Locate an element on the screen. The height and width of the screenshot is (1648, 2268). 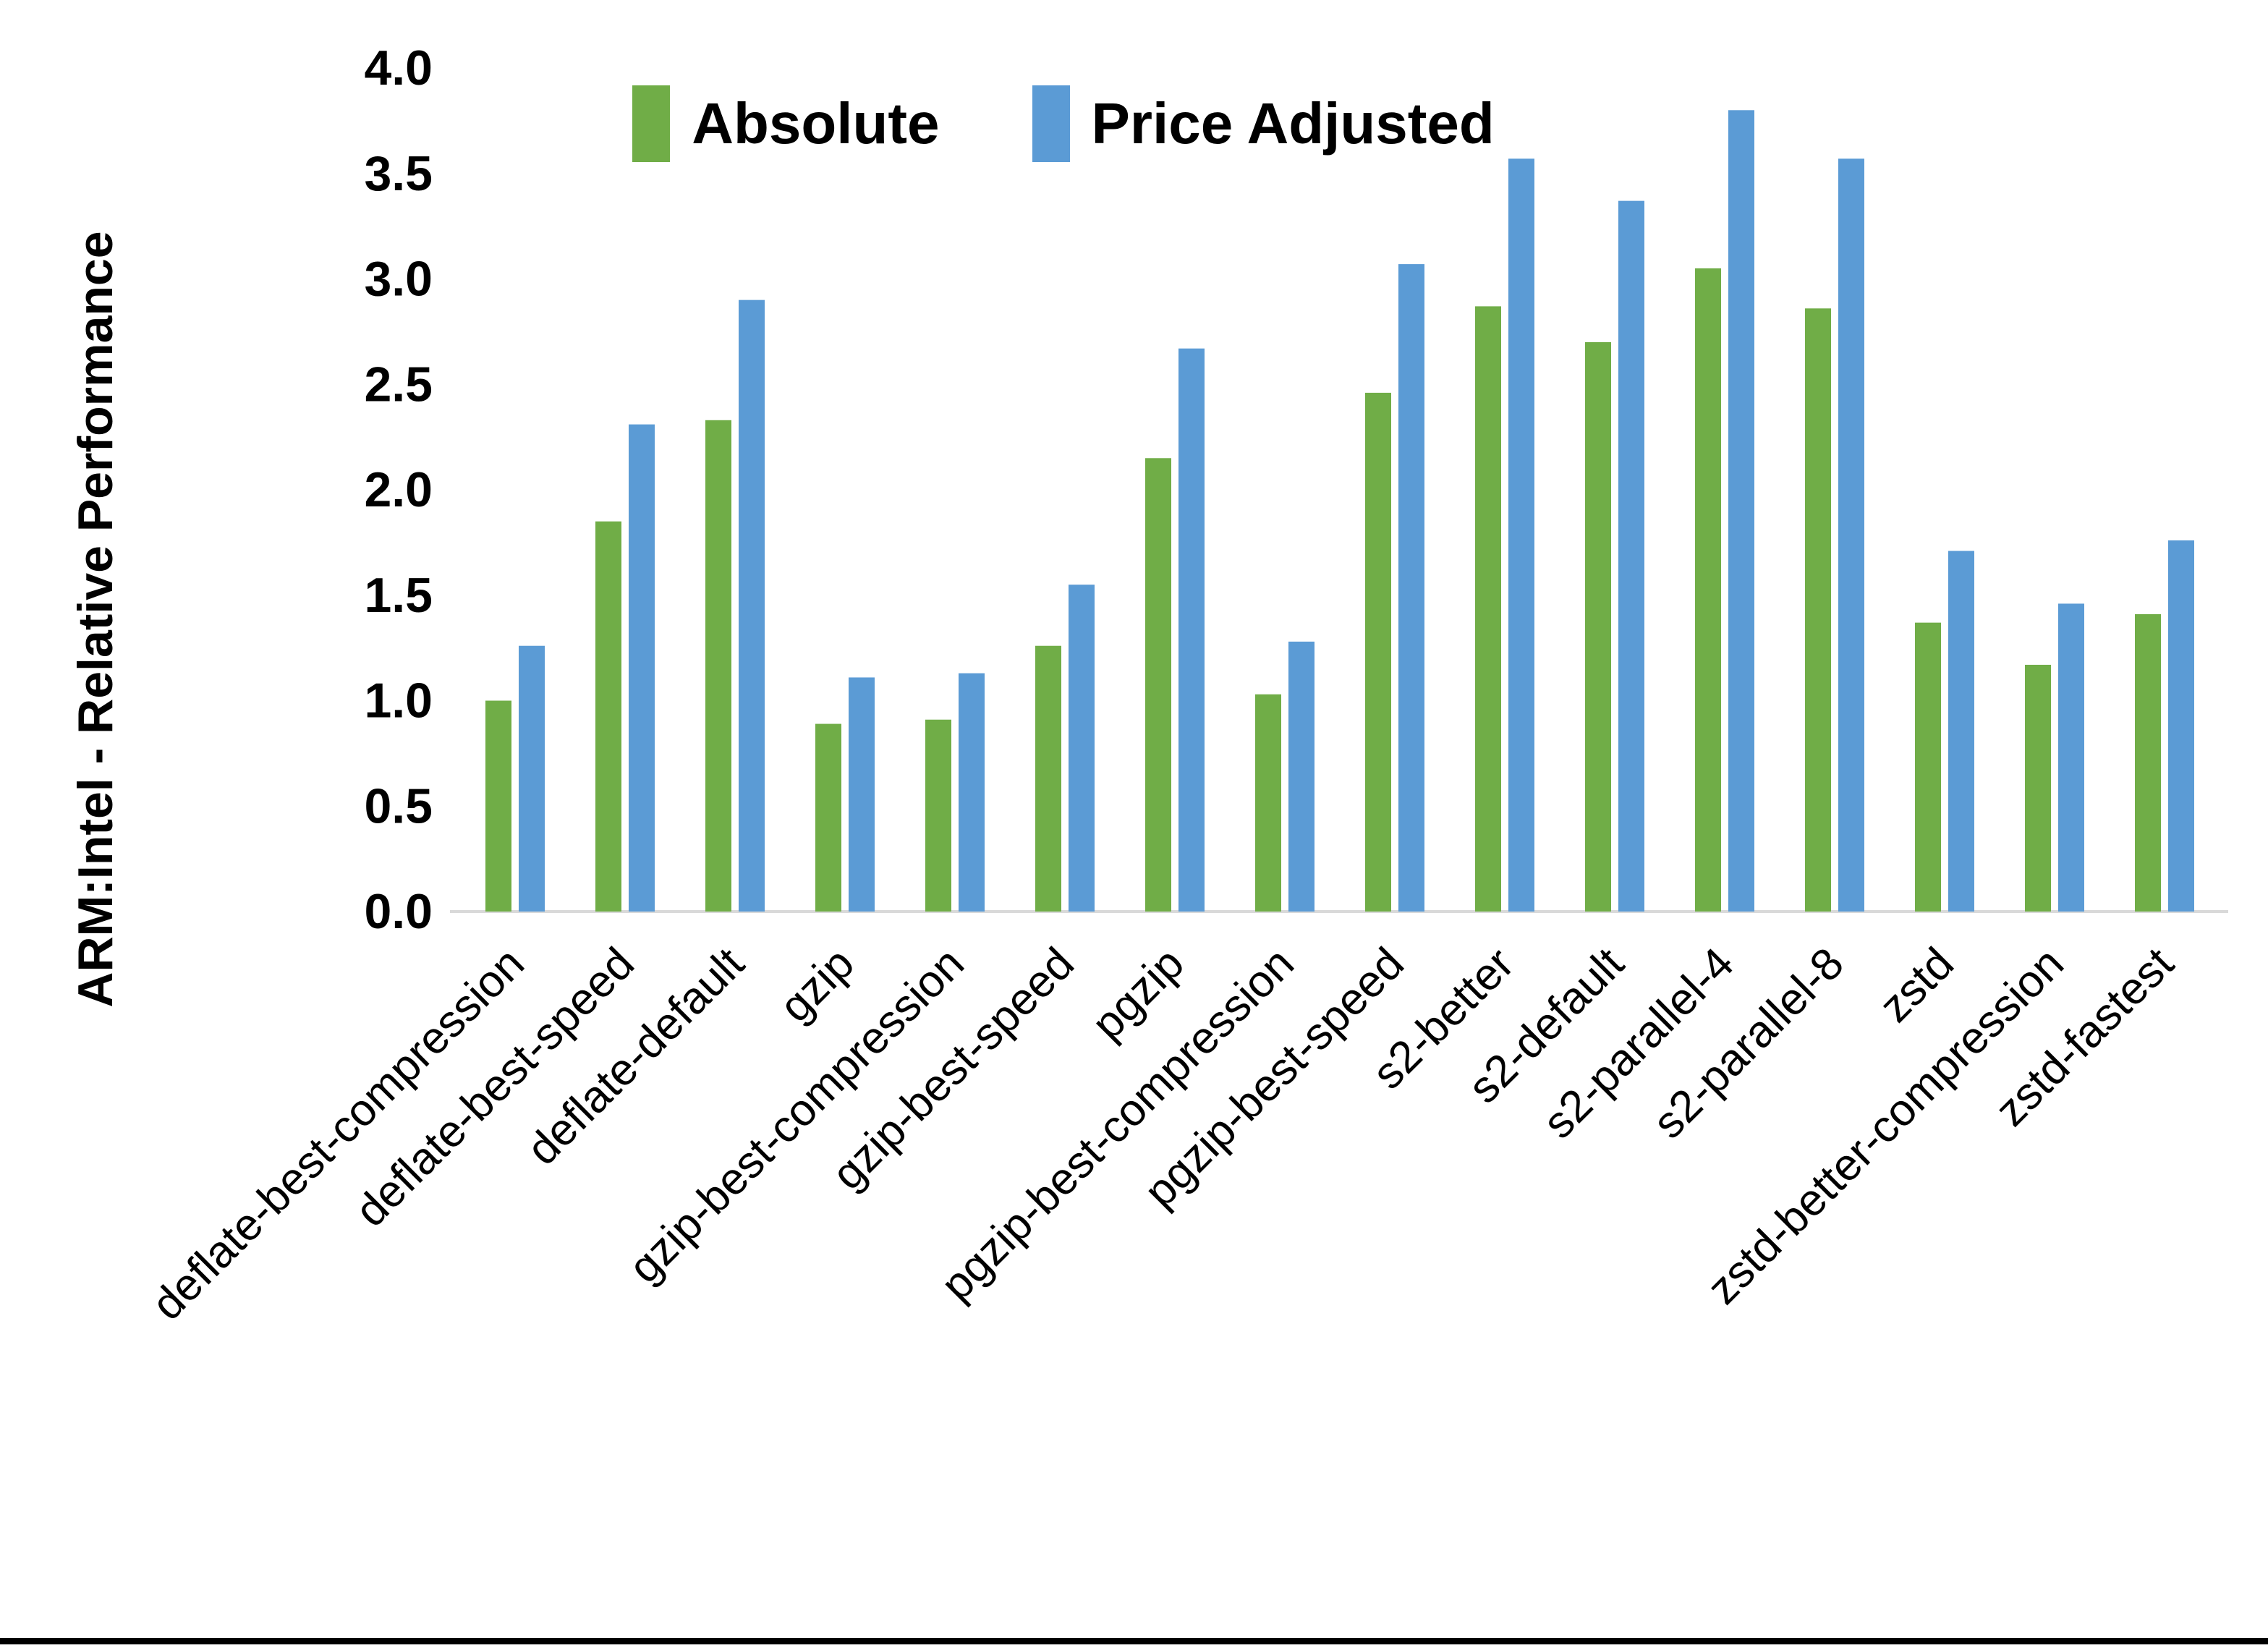
y-tick-label: 0.5 is located at coordinates (398, 806).